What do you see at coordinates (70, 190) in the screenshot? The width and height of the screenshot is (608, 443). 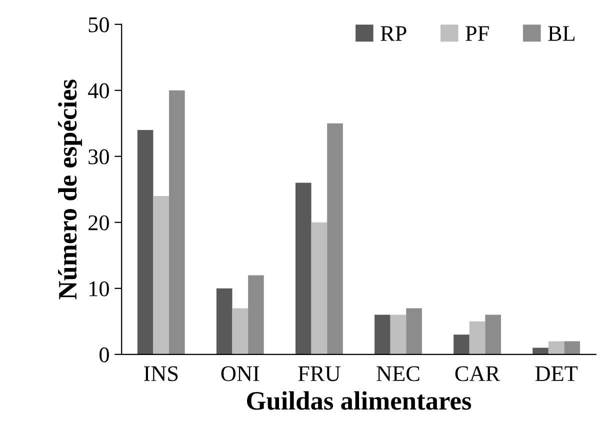 I see `y-axis-title: Número de espécies` at bounding box center [70, 190].